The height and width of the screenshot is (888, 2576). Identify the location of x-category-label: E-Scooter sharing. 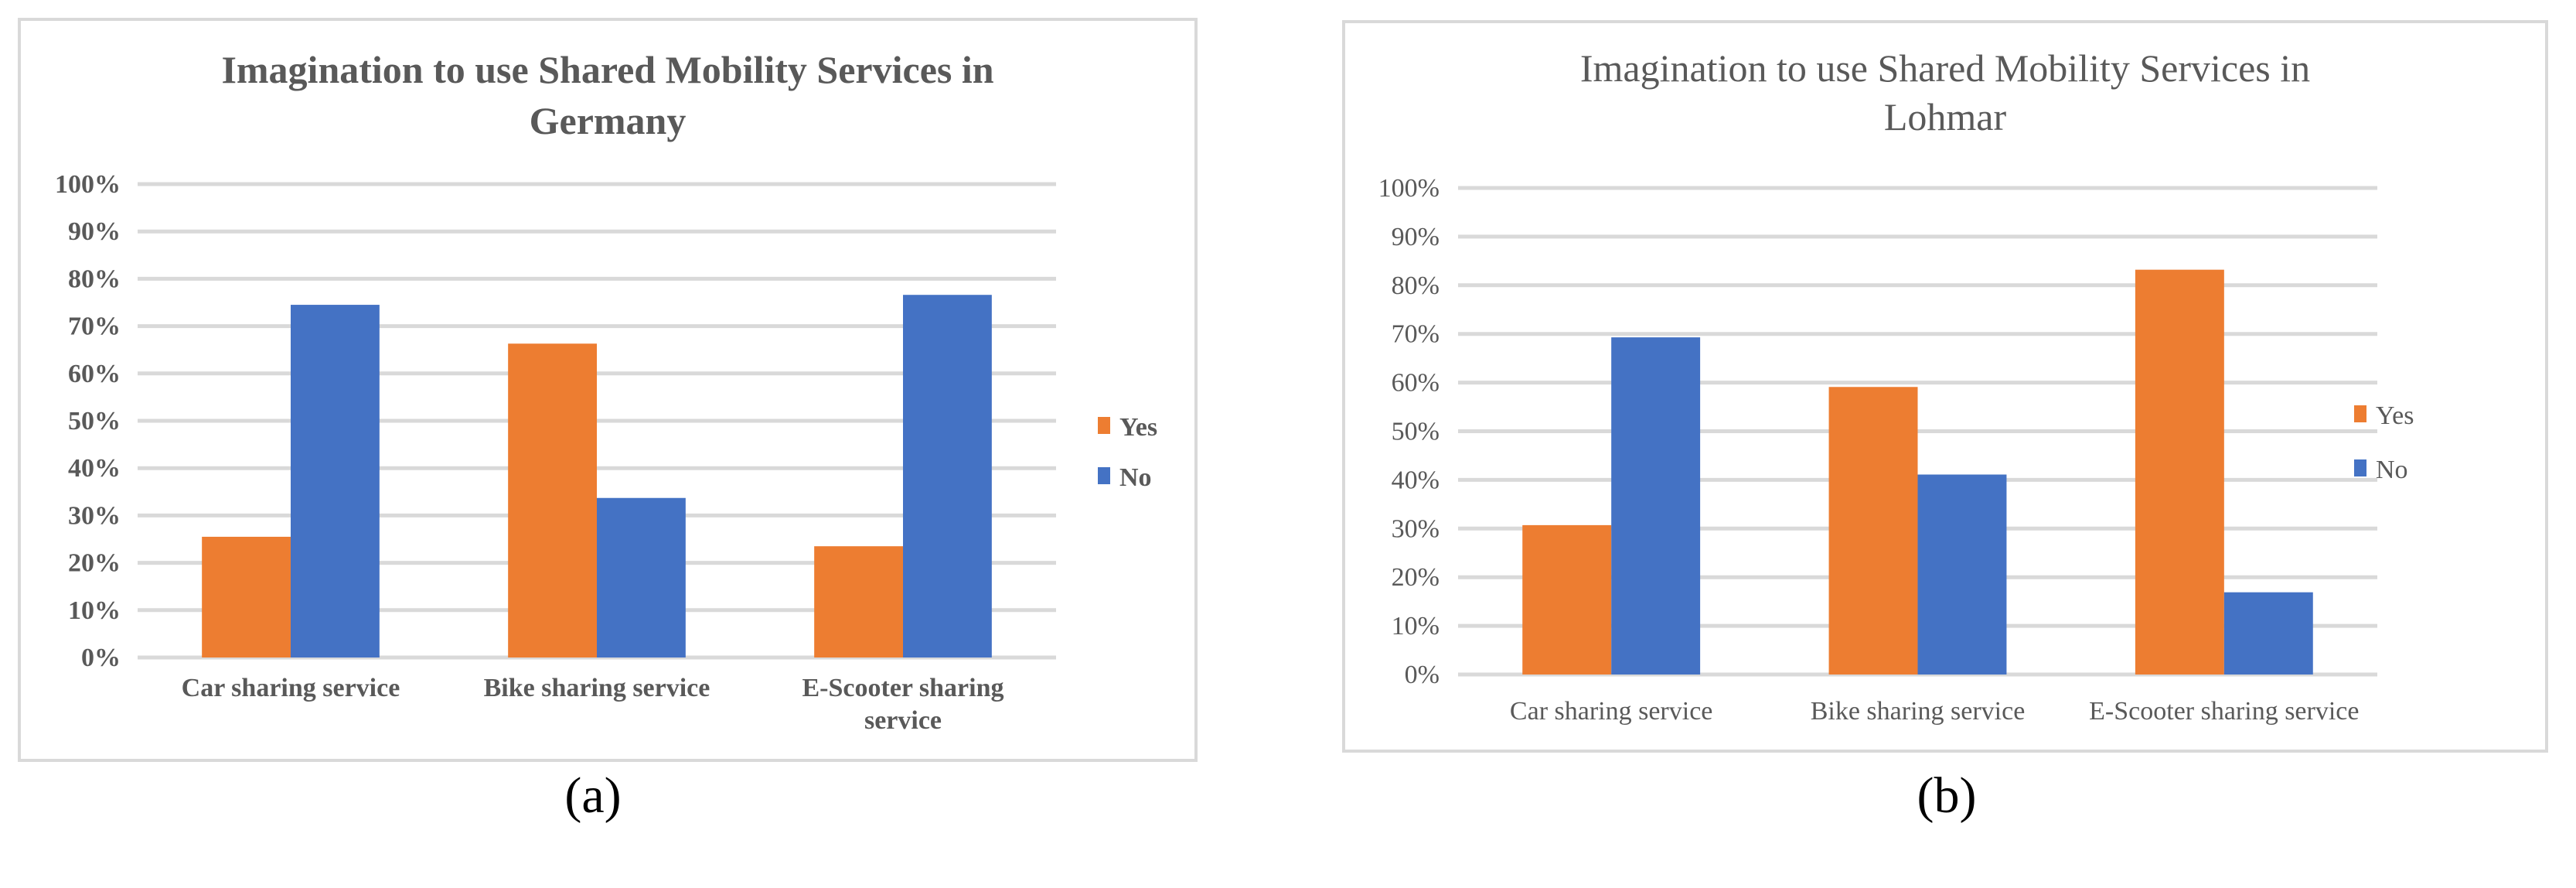
(903, 688).